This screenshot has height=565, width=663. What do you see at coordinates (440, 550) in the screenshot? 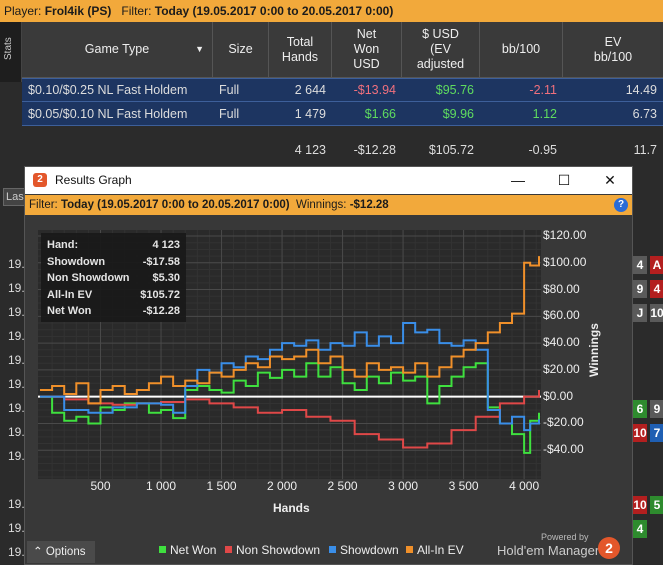
I see `legend-label: All-In EV` at bounding box center [440, 550].